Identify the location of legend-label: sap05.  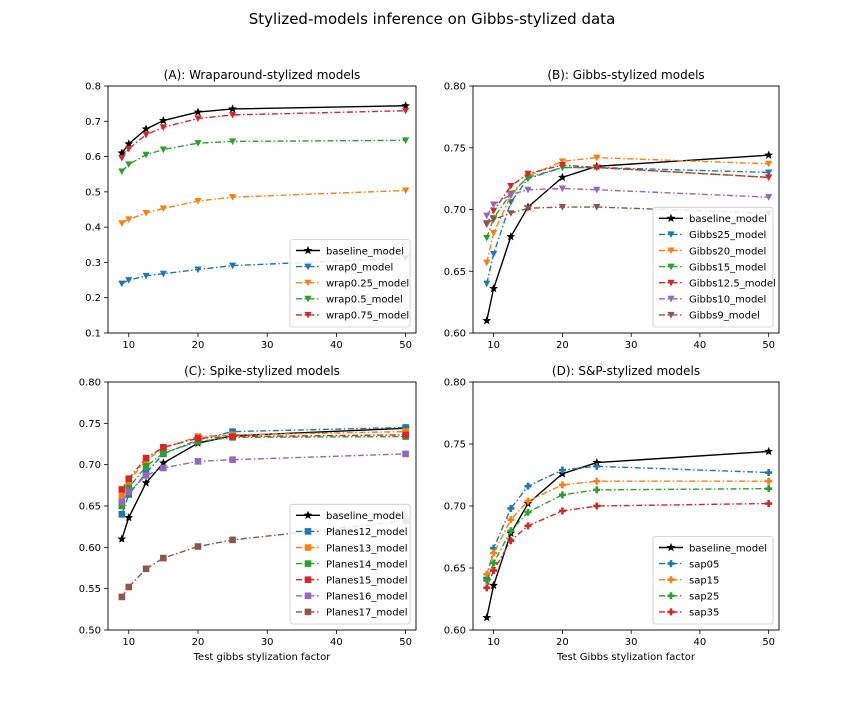
(704, 564).